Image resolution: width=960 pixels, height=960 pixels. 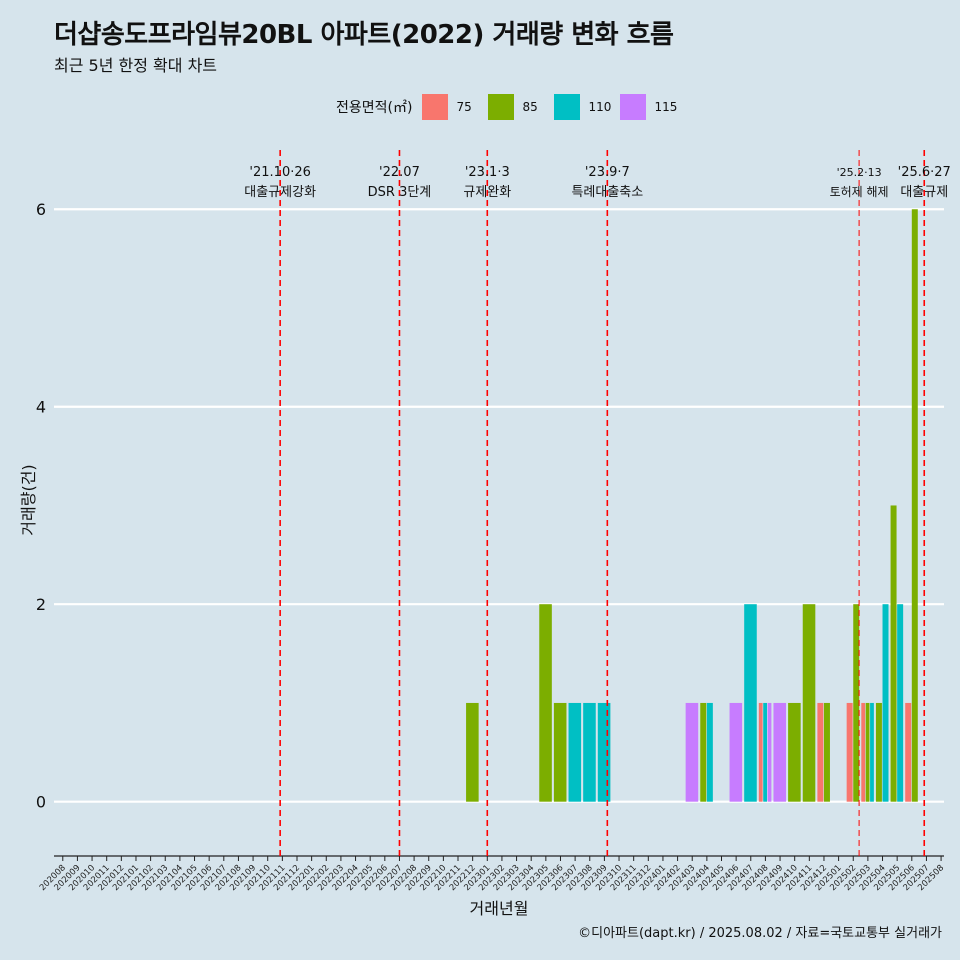 What do you see at coordinates (41, 802) in the screenshot?
I see `y-tick-label: 0` at bounding box center [41, 802].